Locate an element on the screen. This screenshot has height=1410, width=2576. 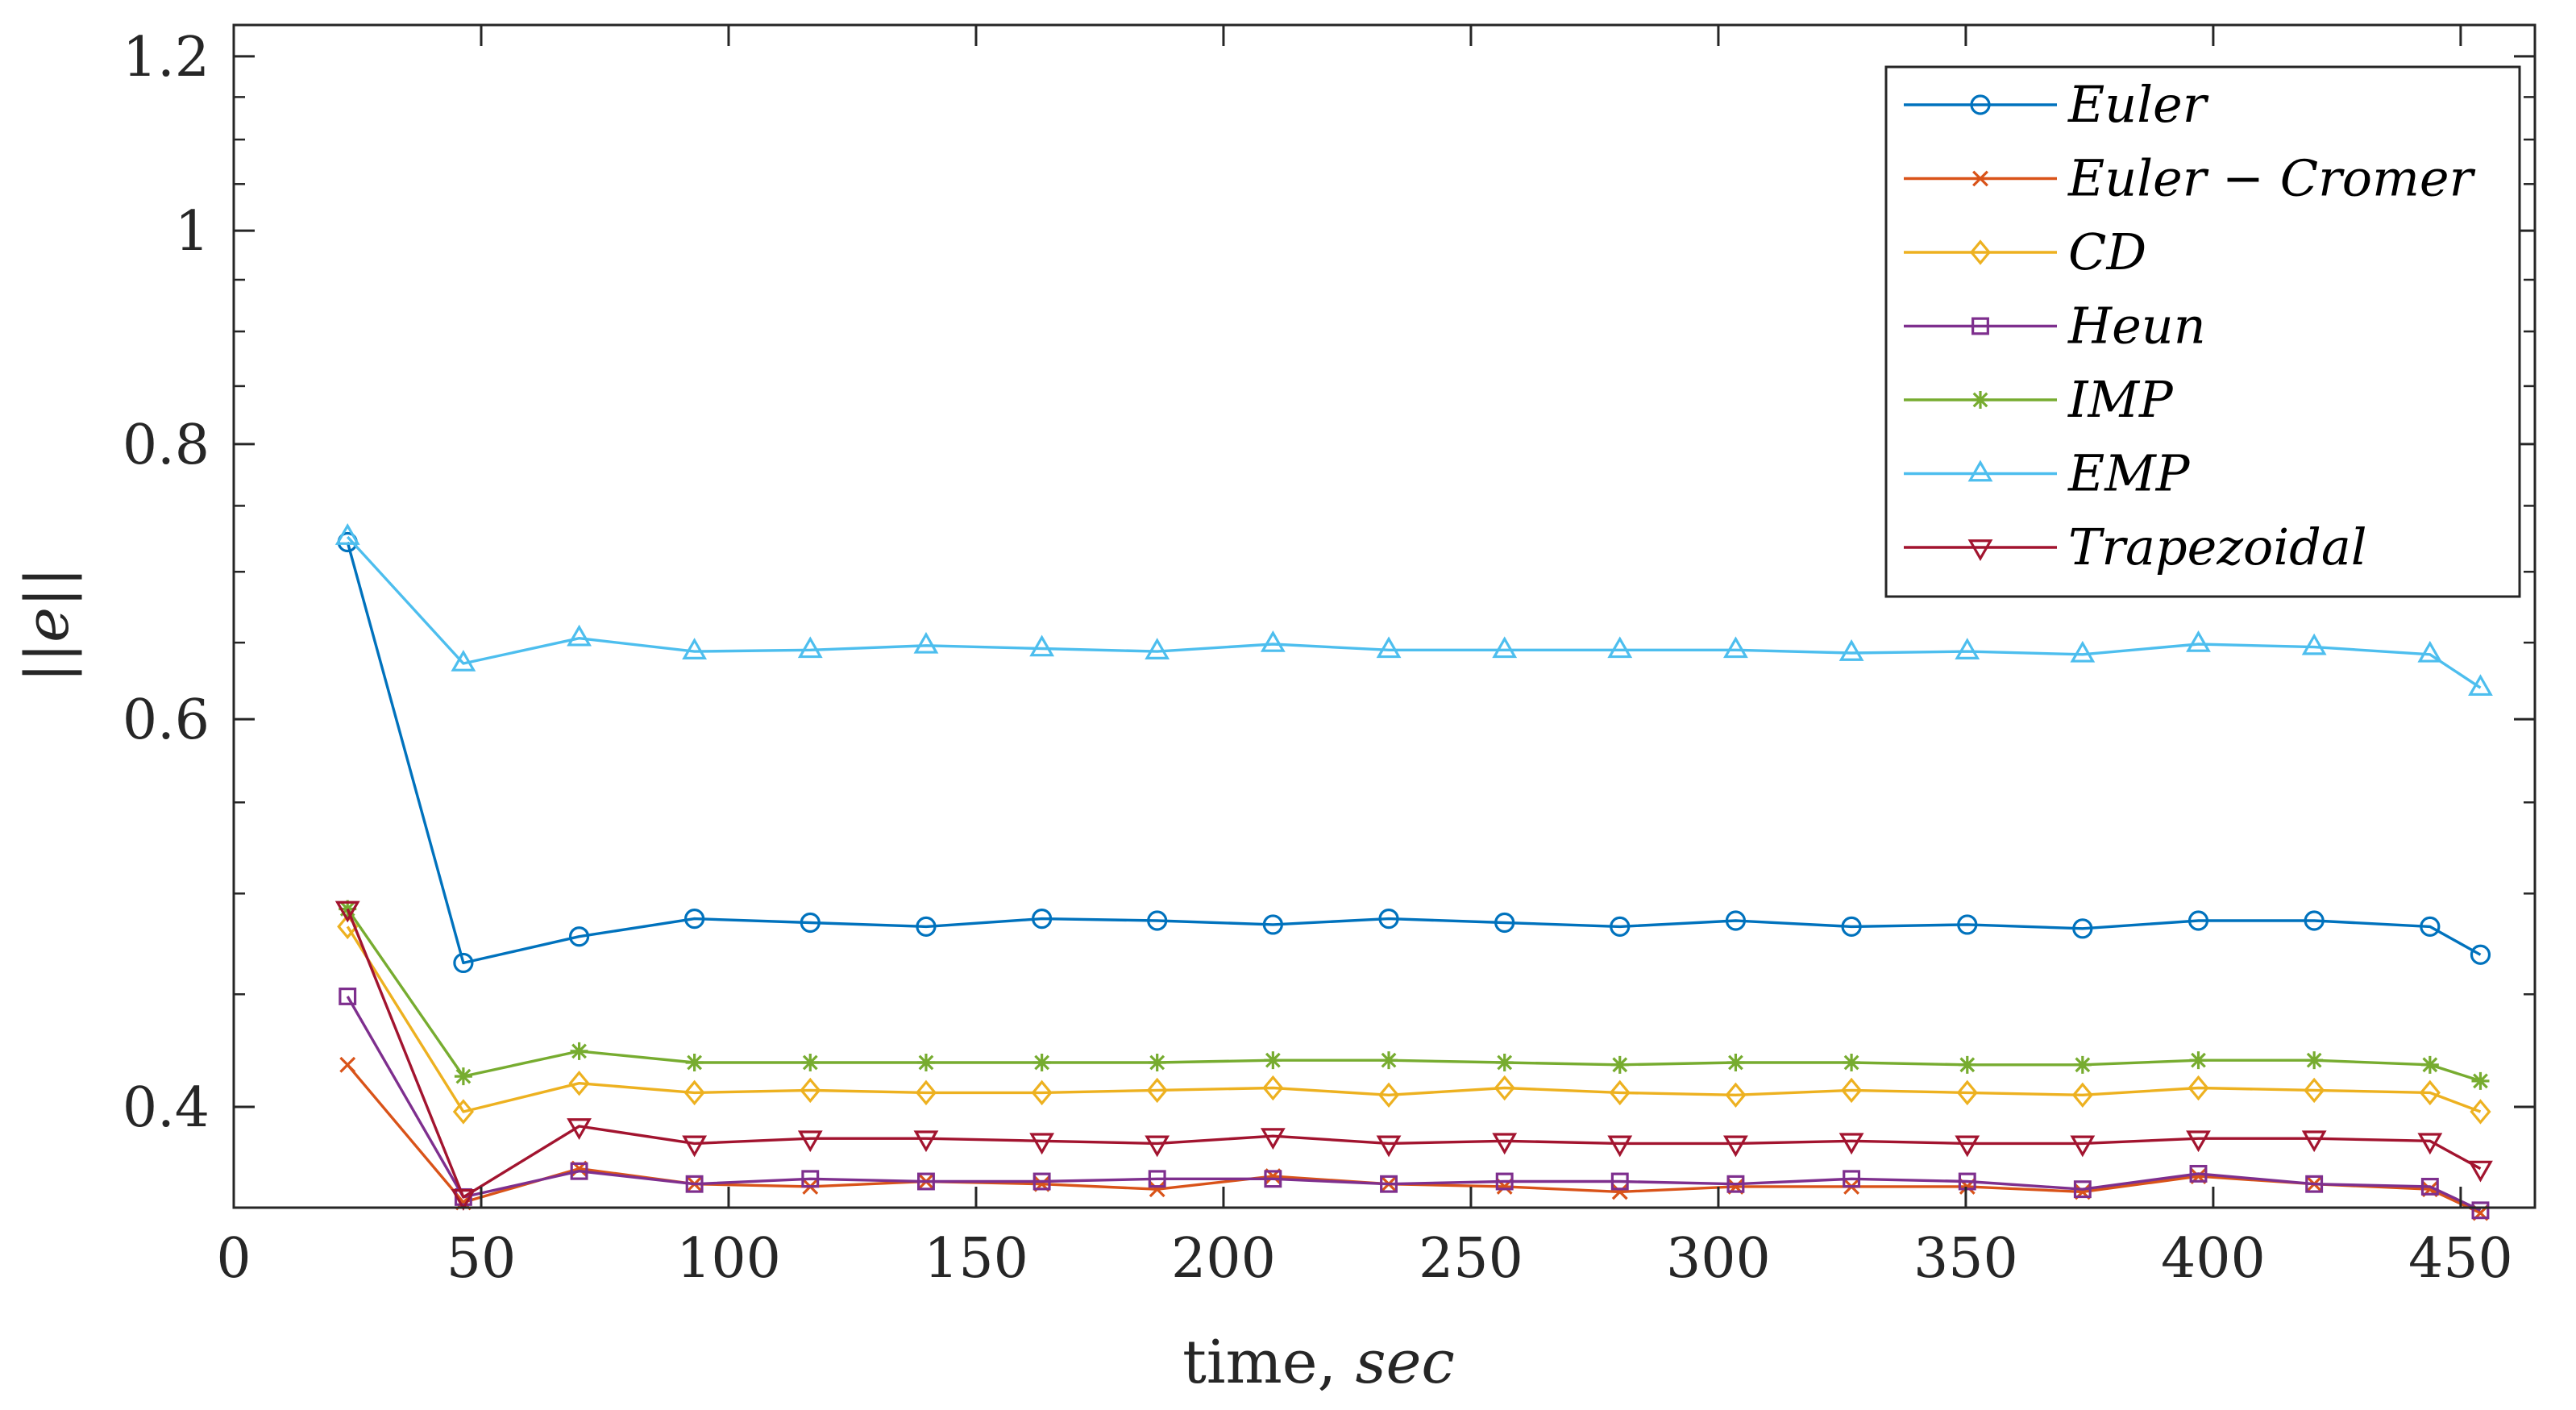
legend-label: IMP is located at coordinates (2120, 399).